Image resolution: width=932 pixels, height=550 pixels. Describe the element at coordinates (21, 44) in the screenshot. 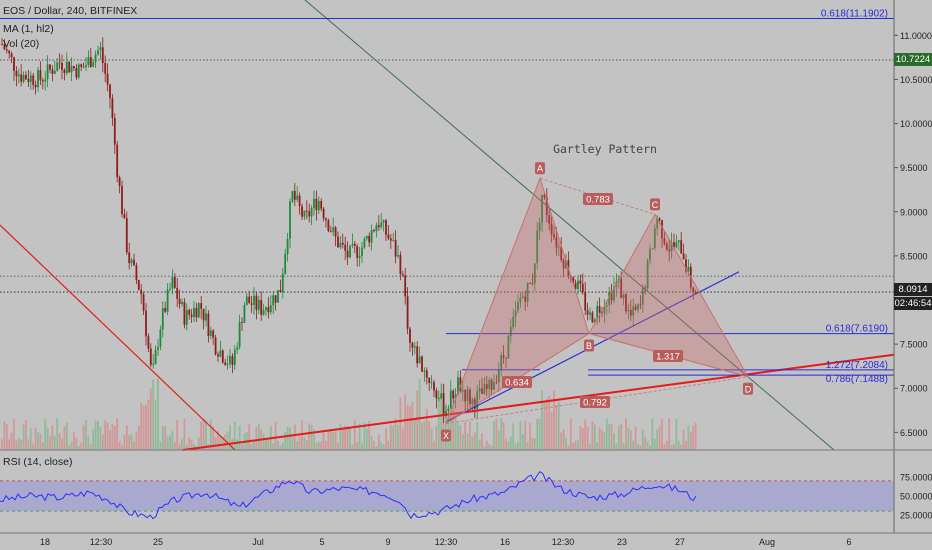

I see `volume-indicator-label: Vol (20)` at that location.